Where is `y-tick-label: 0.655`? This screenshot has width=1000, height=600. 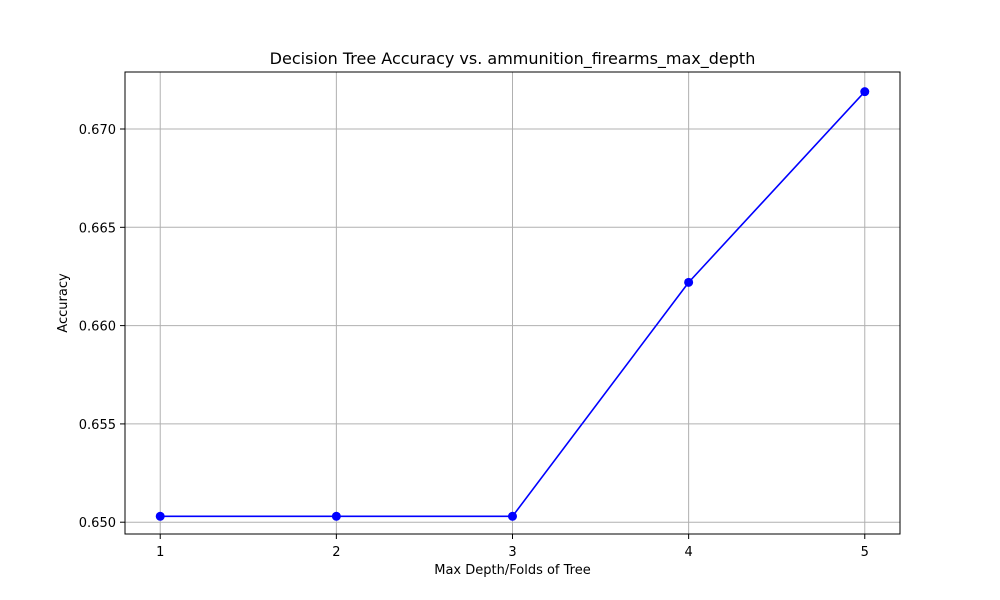
y-tick-label: 0.655 is located at coordinates (97, 425).